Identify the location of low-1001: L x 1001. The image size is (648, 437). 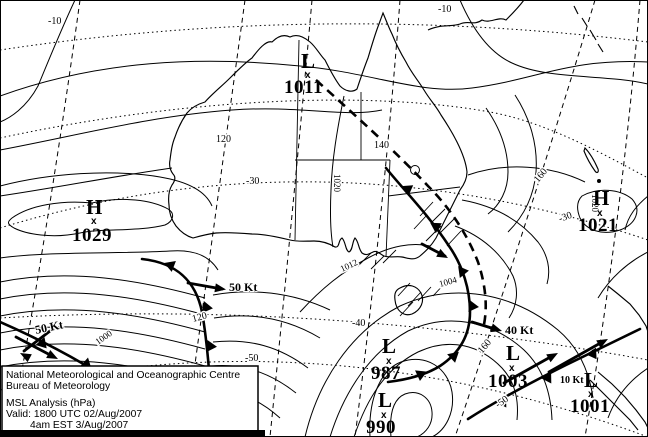
(590, 392).